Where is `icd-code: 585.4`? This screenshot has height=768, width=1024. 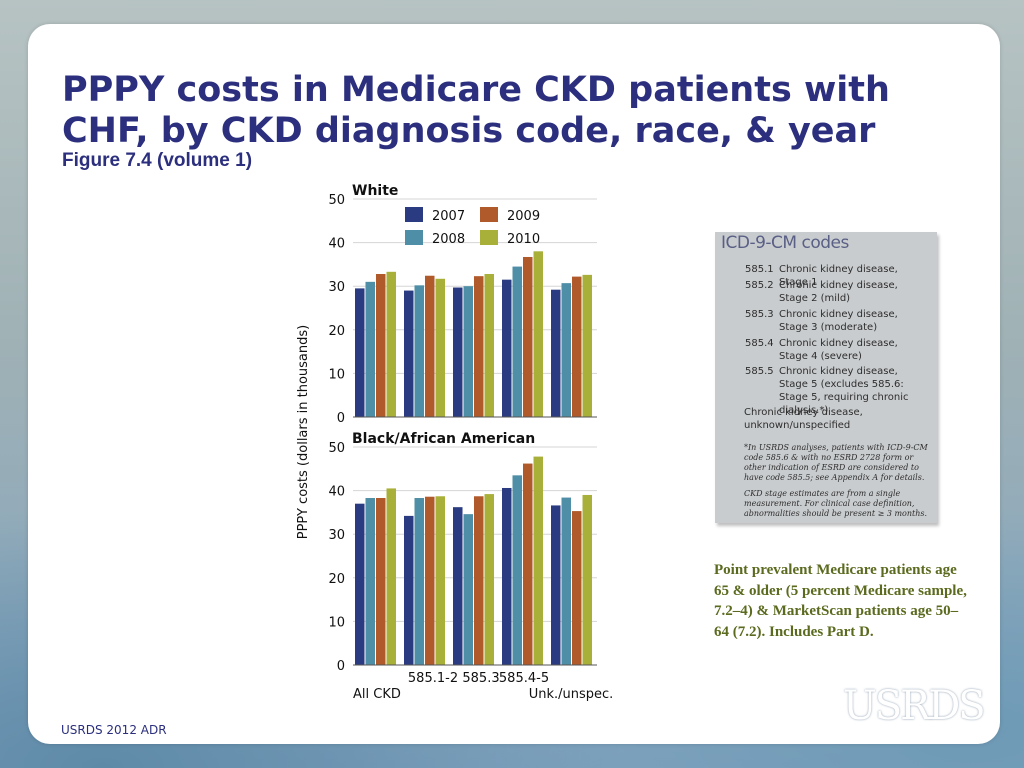
icd-code: 585.4 is located at coordinates (759, 343).